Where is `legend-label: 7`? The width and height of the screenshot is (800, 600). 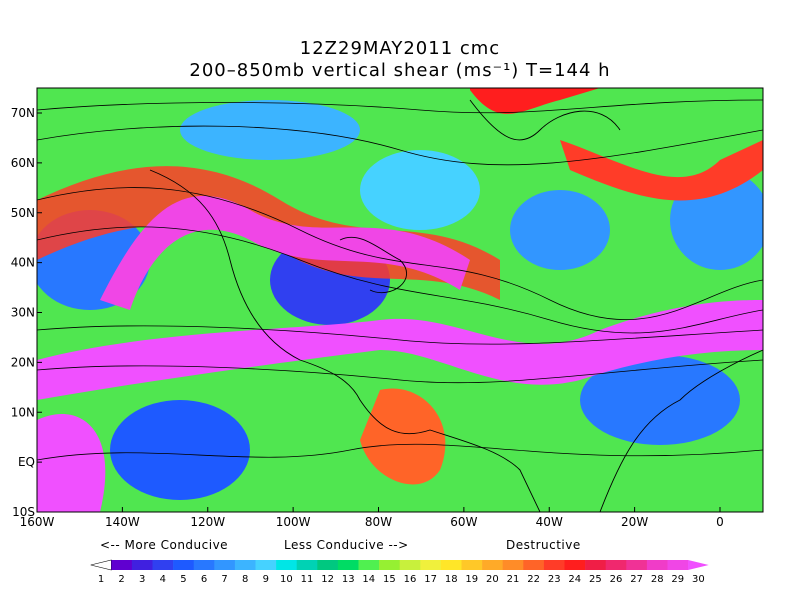 legend-label: 7 is located at coordinates (224, 579).